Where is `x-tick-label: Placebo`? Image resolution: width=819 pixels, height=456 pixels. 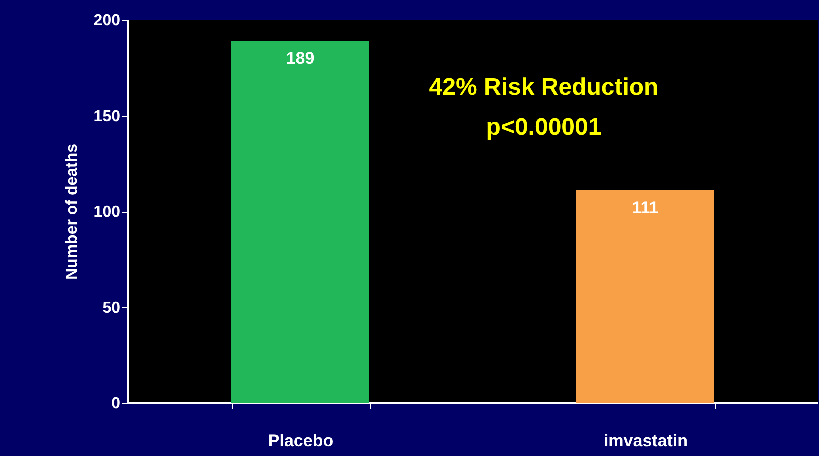
x-tick-label: Placebo is located at coordinates (301, 441).